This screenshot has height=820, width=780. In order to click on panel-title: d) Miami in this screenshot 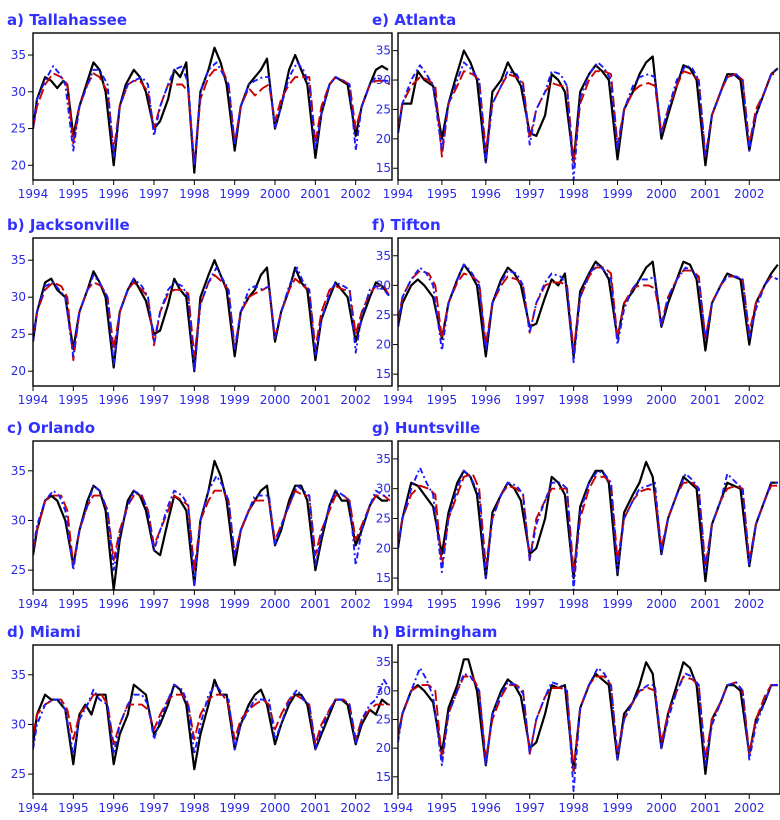, I will do `click(44, 632)`.